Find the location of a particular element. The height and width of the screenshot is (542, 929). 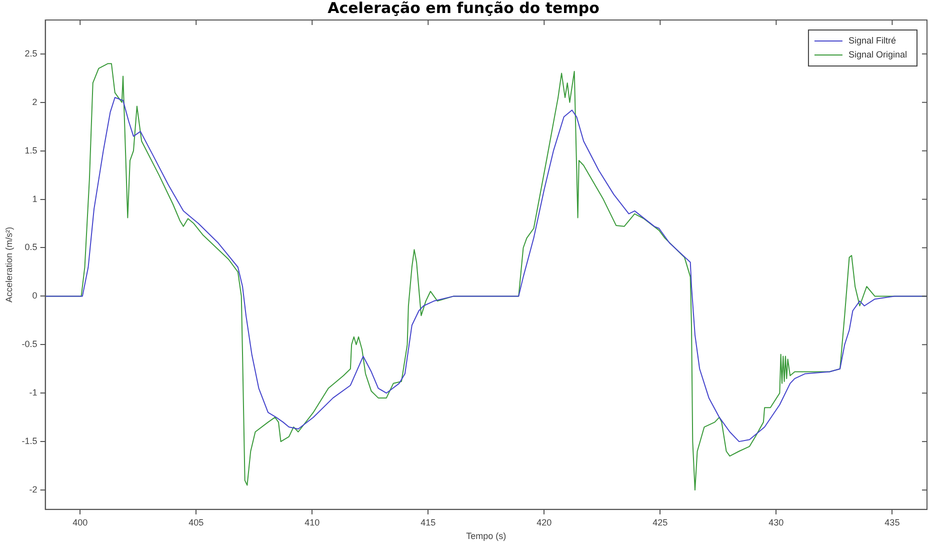

x-tick-label: 410 is located at coordinates (312, 522).